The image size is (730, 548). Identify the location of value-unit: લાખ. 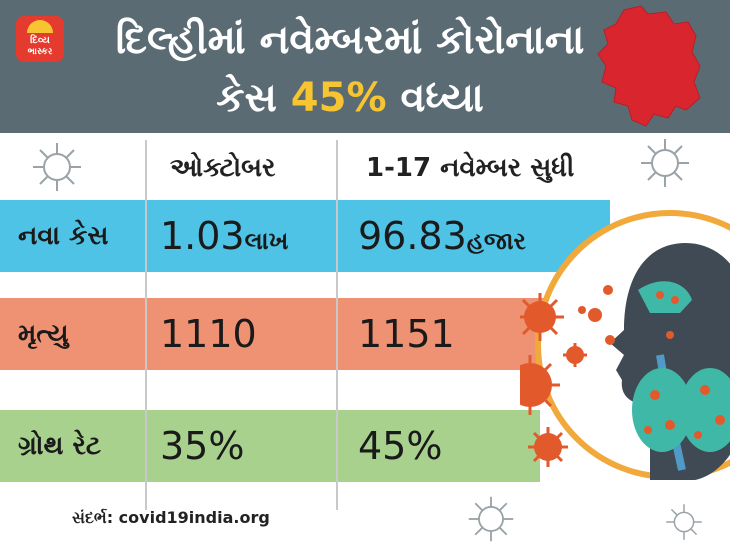
(266, 241).